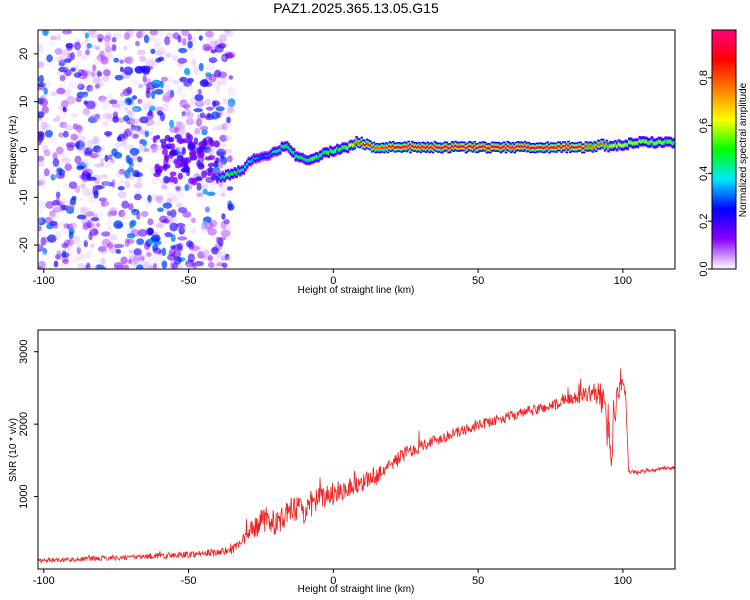  I want to click on snr-x-tick-label: 50, so click(478, 581).